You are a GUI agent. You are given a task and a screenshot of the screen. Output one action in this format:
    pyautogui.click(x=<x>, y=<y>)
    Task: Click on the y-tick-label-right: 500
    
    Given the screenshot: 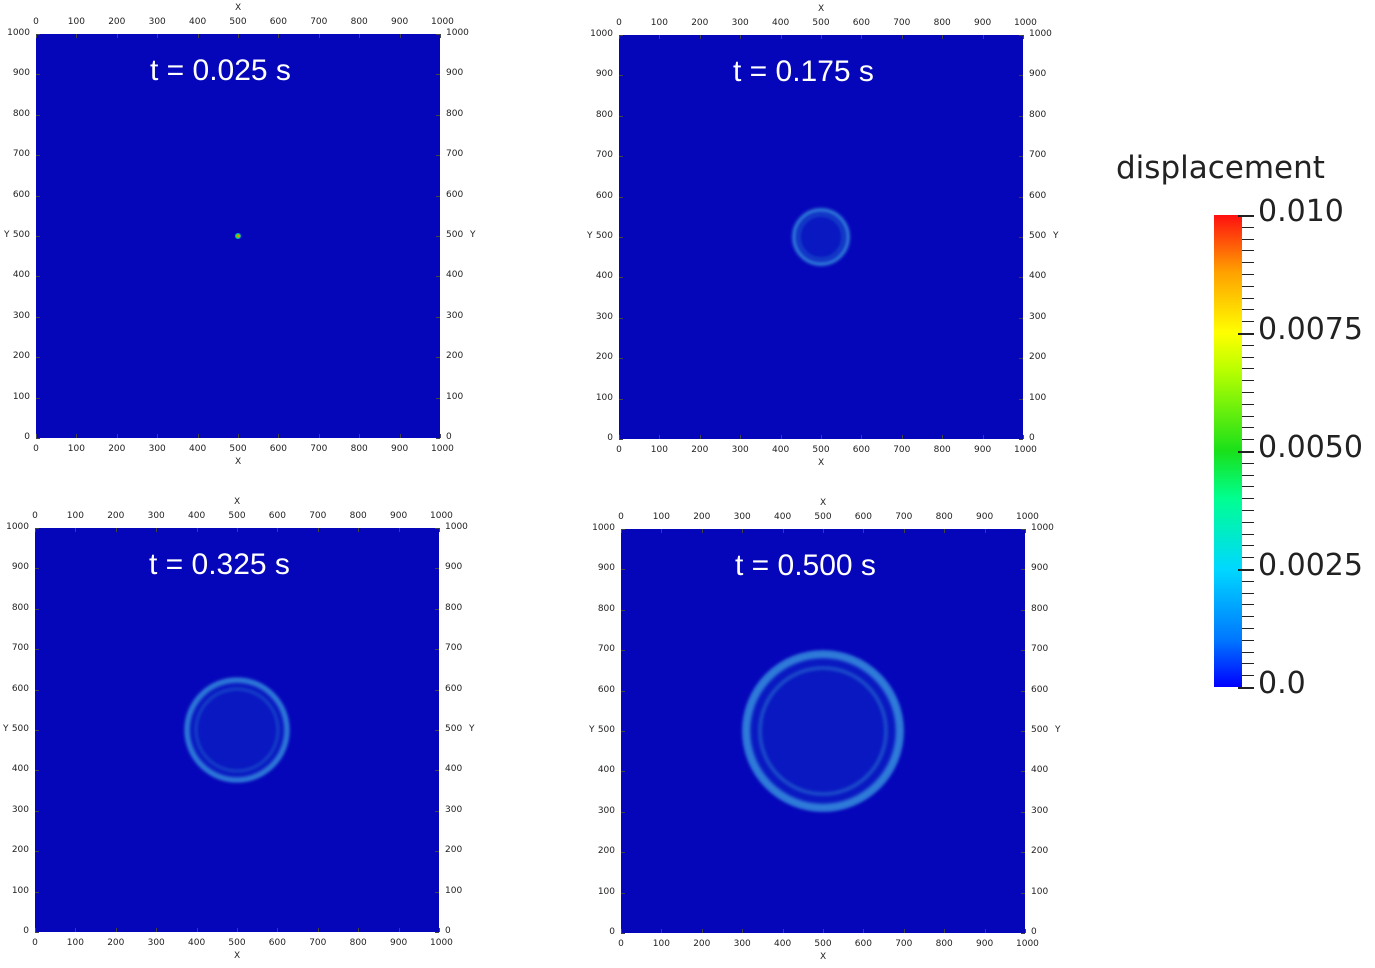 What is the action you would take?
    pyautogui.click(x=1038, y=236)
    